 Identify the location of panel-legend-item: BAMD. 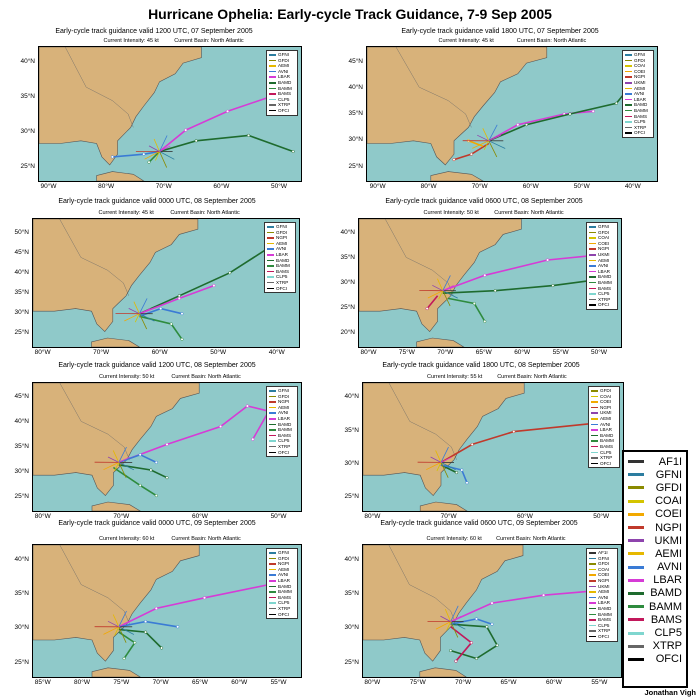
(280, 261).